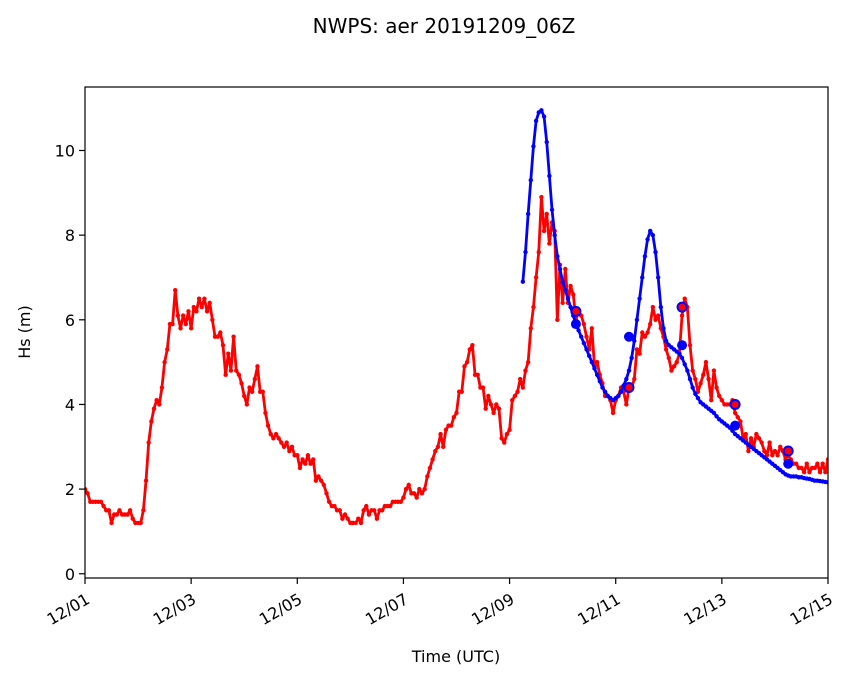 This screenshot has height=681, width=846. I want to click on x-tick-label: 12/01, so click(68, 609).